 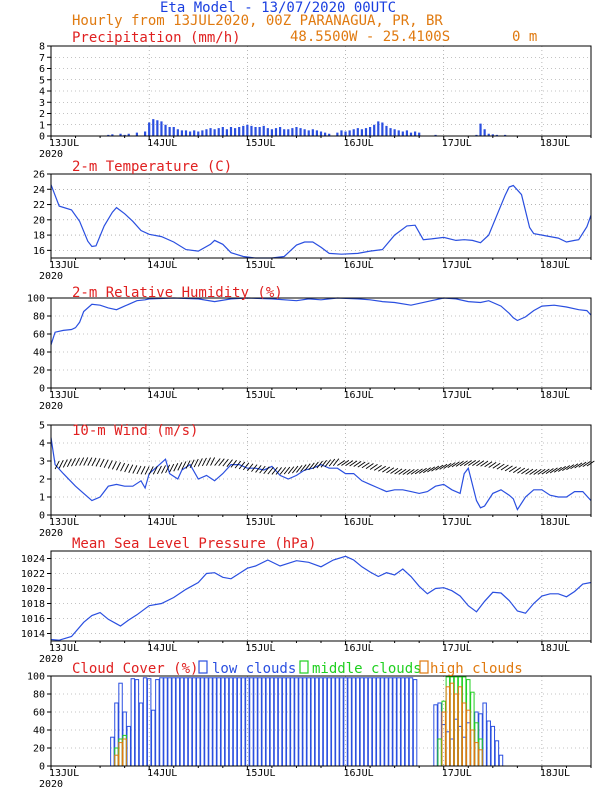 What do you see at coordinates (36, 299) in the screenshot?
I see `humidity-ytick-label: 100` at bounding box center [36, 299].